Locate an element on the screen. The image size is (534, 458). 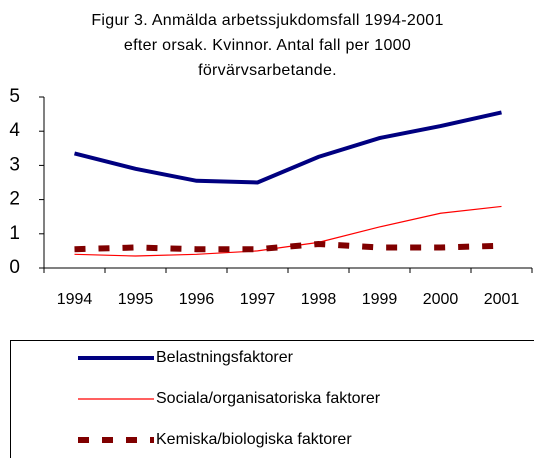
x-tick-label: 1996 is located at coordinates (197, 299).